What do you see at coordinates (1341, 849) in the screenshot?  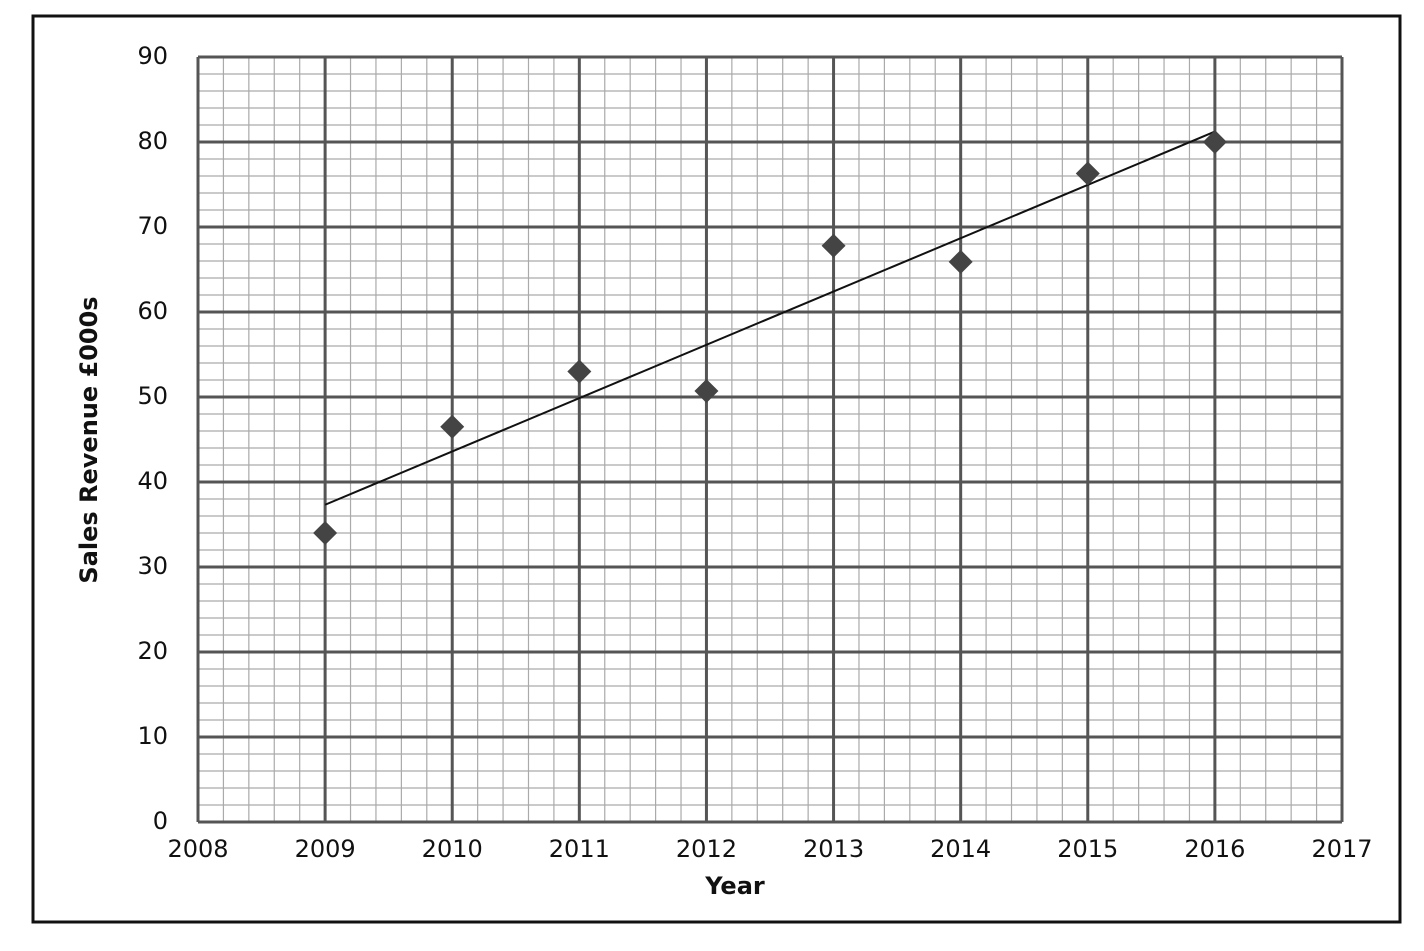 I see `x-tick-label: 2017` at bounding box center [1341, 849].